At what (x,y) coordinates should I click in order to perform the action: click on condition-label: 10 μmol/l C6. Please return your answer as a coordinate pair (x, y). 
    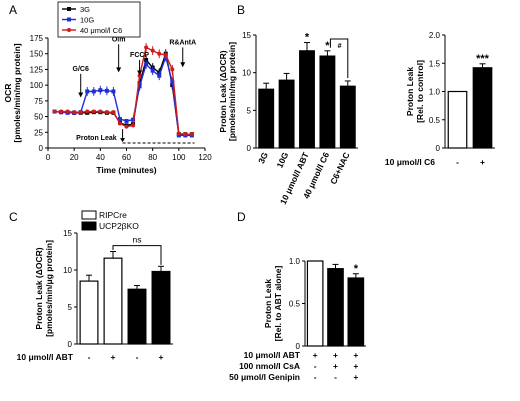
    Looking at the image, I should click on (410, 162).